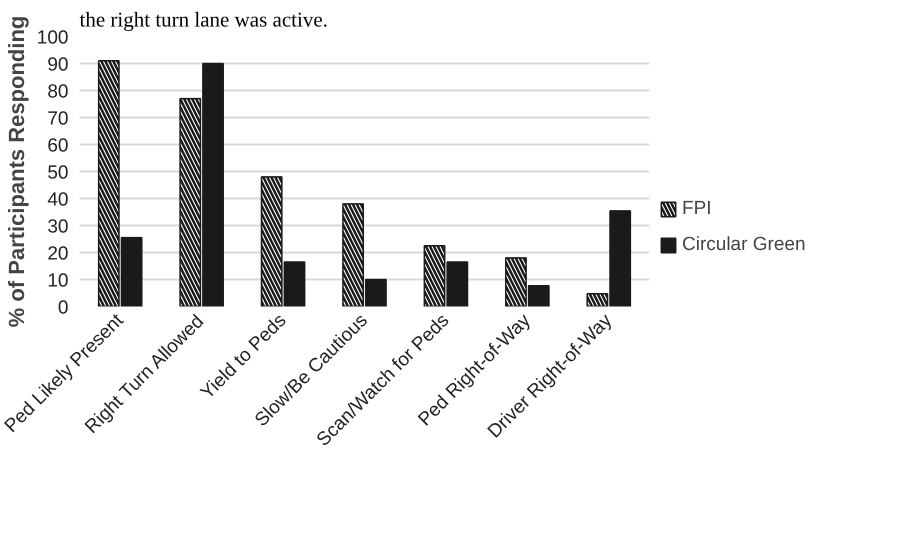 The width and height of the screenshot is (918, 554). Describe the element at coordinates (16, 172) in the screenshot. I see `y-axis-title: % of Participants Responding` at that location.